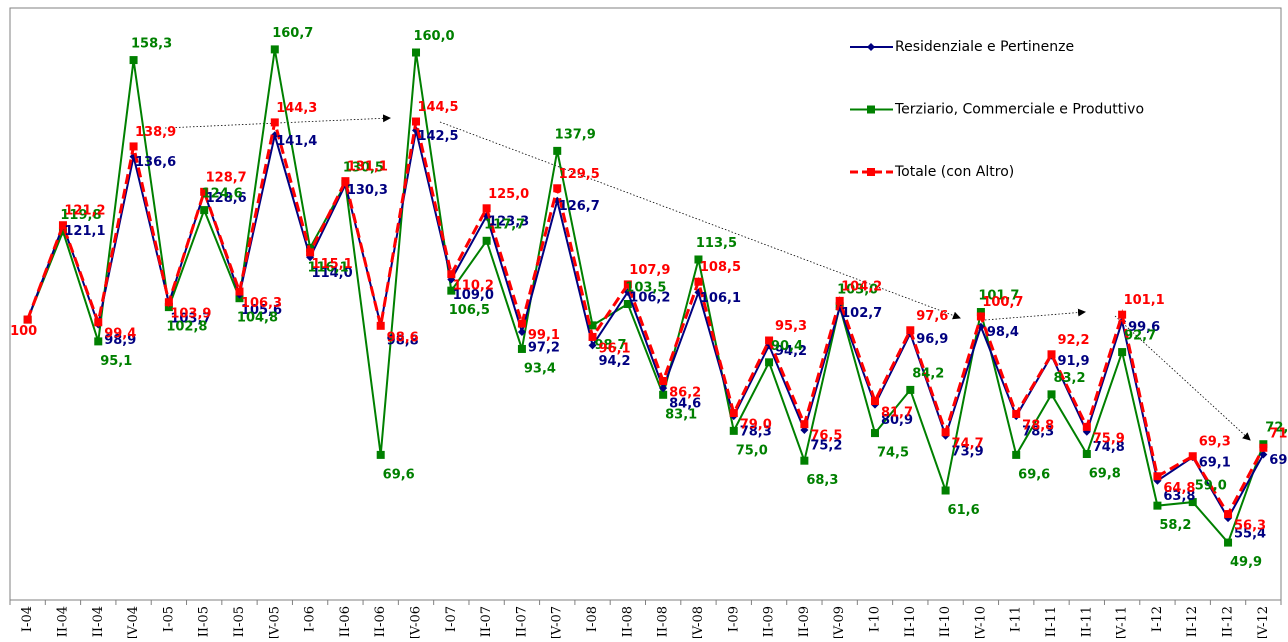 The height and width of the screenshot is (642, 1288). Describe the element at coordinates (579, 206) in the screenshot. I see `data-label: 126,7` at that location.